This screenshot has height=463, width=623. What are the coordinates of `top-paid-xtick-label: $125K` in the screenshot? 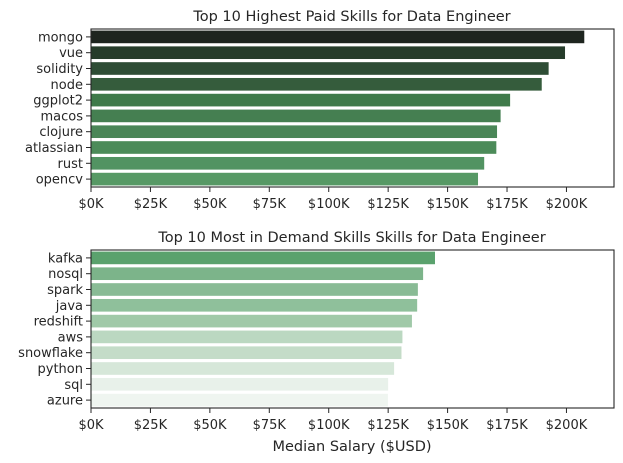 It's located at (388, 204).